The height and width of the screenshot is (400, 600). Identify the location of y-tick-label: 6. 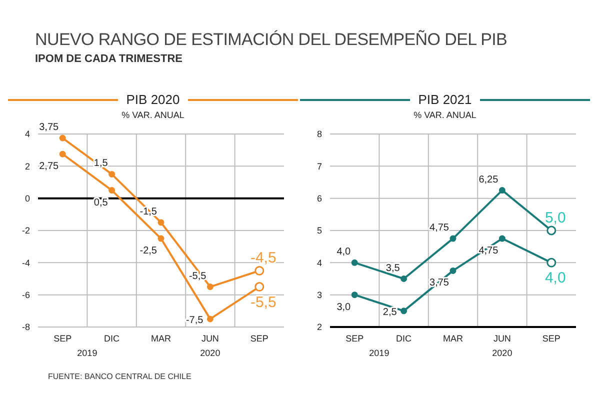
(319, 199).